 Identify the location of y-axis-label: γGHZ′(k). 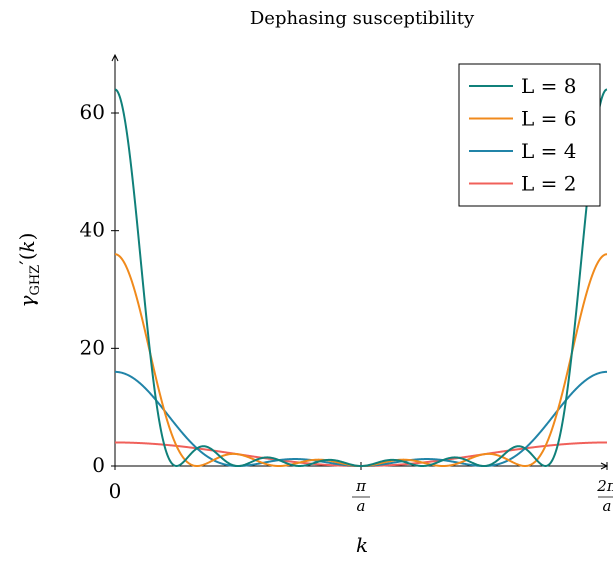
(29, 270).